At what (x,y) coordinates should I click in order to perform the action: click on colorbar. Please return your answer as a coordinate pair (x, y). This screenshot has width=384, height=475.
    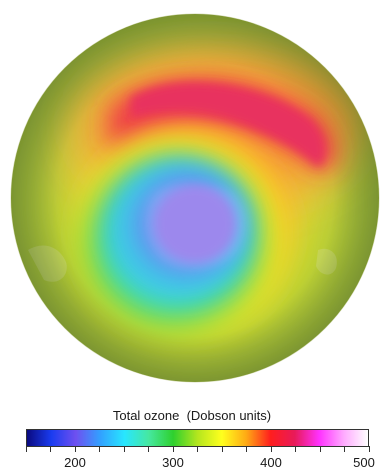
    Looking at the image, I should click on (197, 438).